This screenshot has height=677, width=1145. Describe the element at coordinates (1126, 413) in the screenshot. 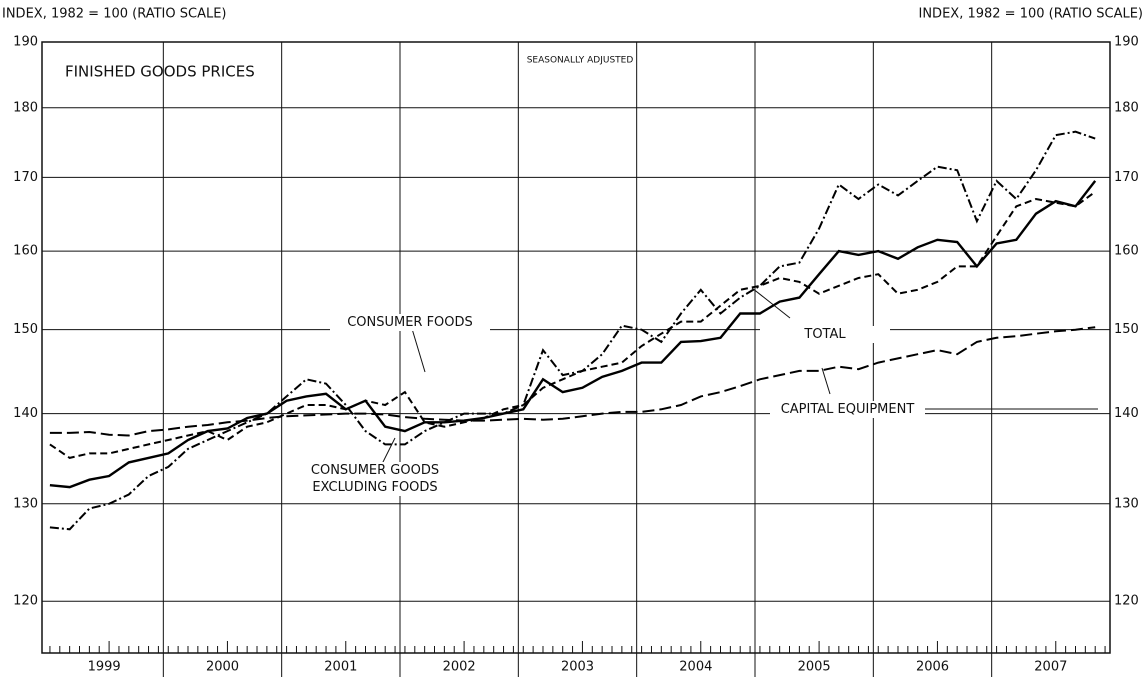

I see `y2-tick-label: 140` at that location.